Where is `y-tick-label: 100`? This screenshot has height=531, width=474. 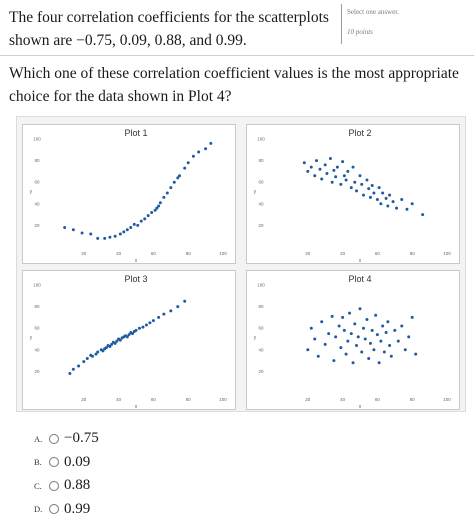 y-tick-label: 100 is located at coordinates (37, 139).